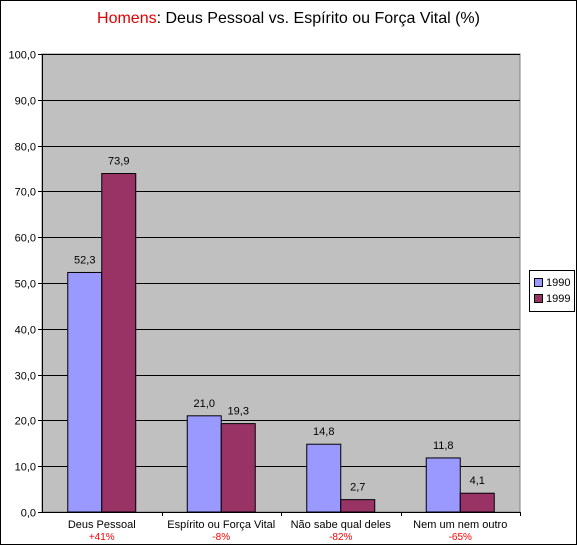 Image resolution: width=577 pixels, height=545 pixels. Describe the element at coordinates (22, 56) in the screenshot. I see `y-tick-label: 100,0` at that location.